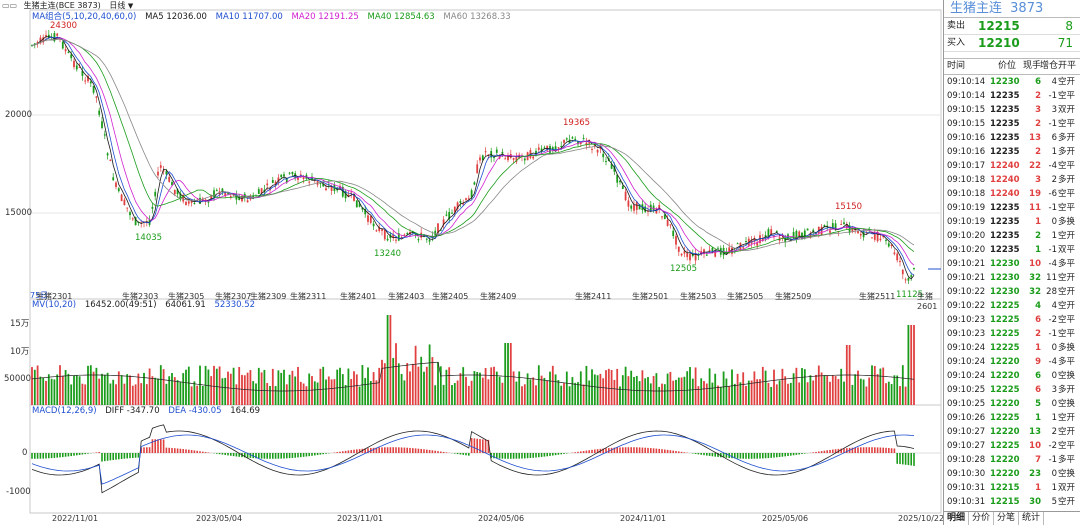 This screenshot has width=1080, height=528. I want to click on buy-quote-row: 买入 12210 71, so click(1012, 43).